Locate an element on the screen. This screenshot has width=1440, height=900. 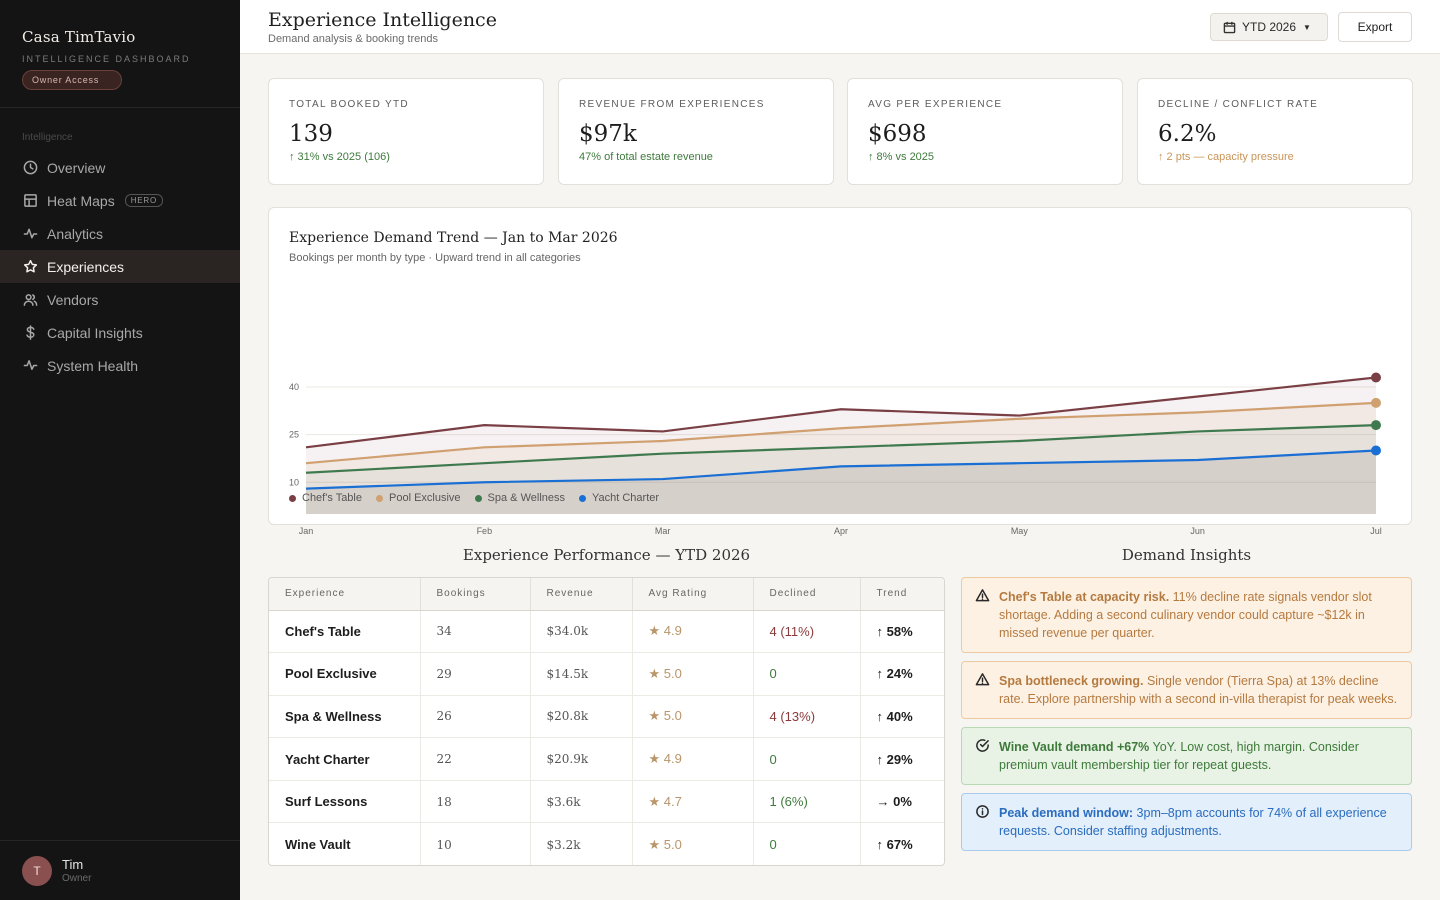
kpi-value: 139 is located at coordinates (311, 134).